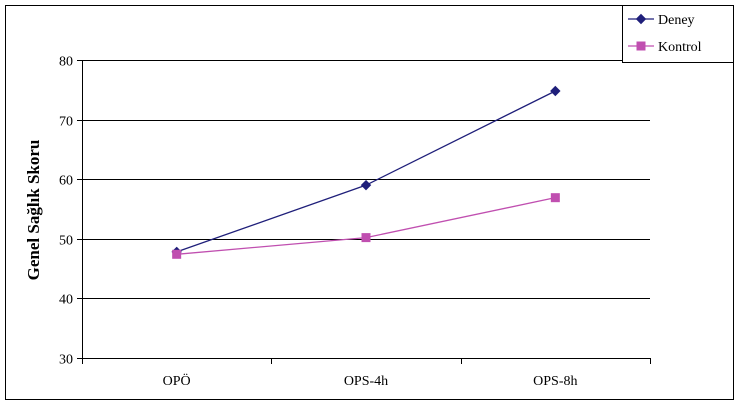 The width and height of the screenshot is (740, 410). Describe the element at coordinates (678, 34) in the screenshot. I see `legend: Deney Kontrol` at that location.